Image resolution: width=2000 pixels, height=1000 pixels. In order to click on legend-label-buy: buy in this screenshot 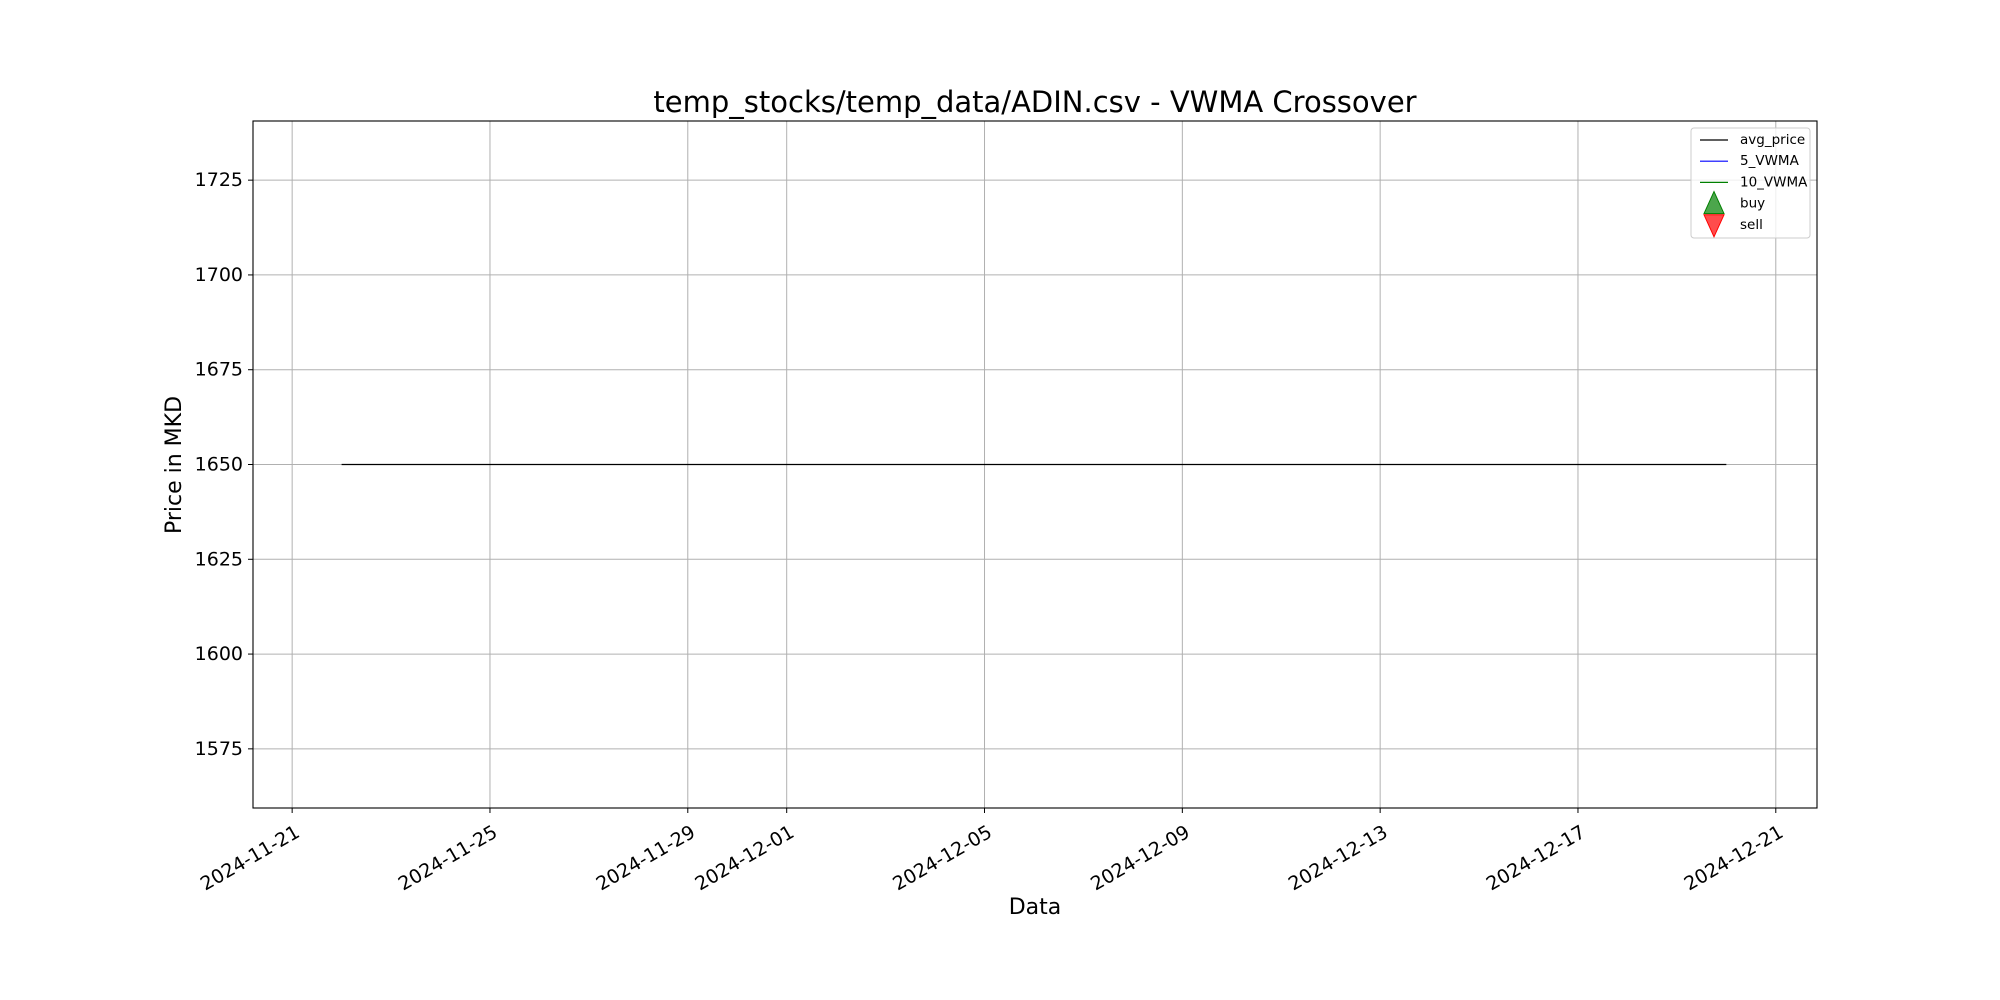, I will do `click(1752, 204)`.